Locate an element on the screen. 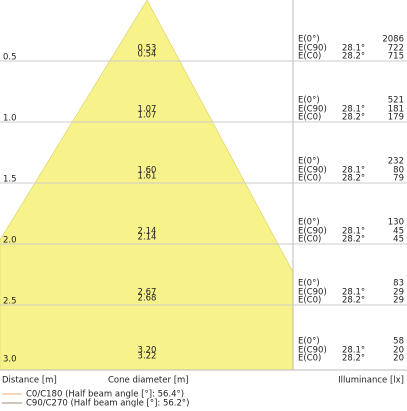 The image size is (407, 411). e-value: 722 is located at coordinates (396, 49).